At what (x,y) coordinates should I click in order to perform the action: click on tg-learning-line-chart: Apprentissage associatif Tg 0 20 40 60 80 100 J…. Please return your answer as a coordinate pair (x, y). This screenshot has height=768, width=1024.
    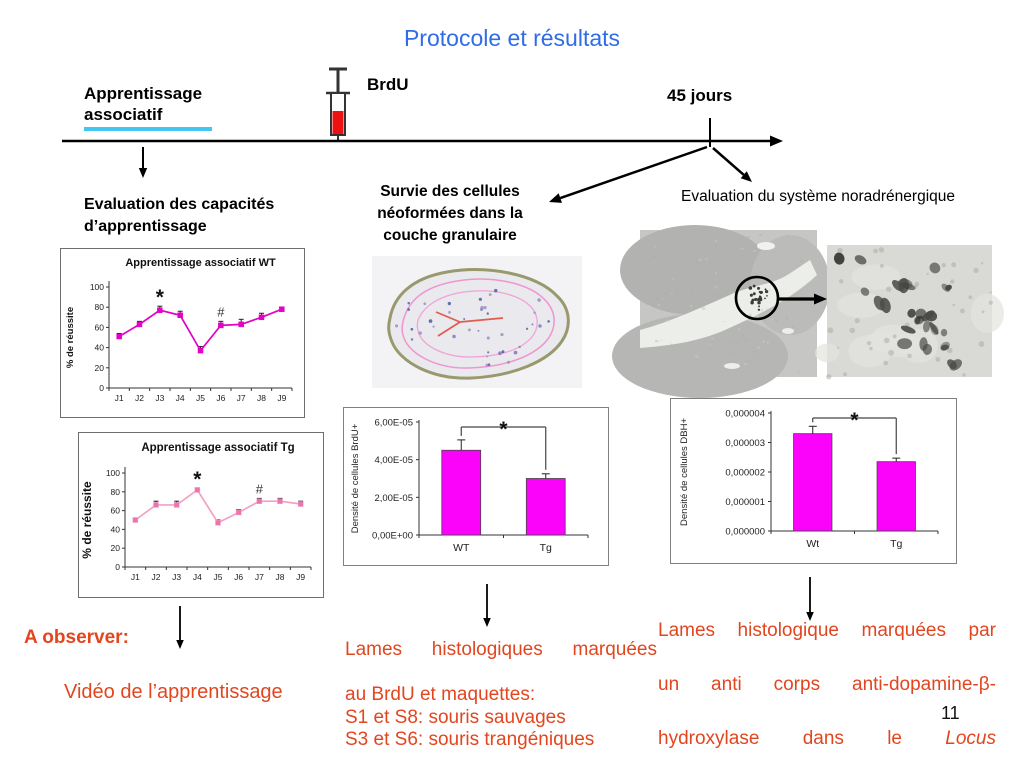
    Looking at the image, I should click on (196, 512).